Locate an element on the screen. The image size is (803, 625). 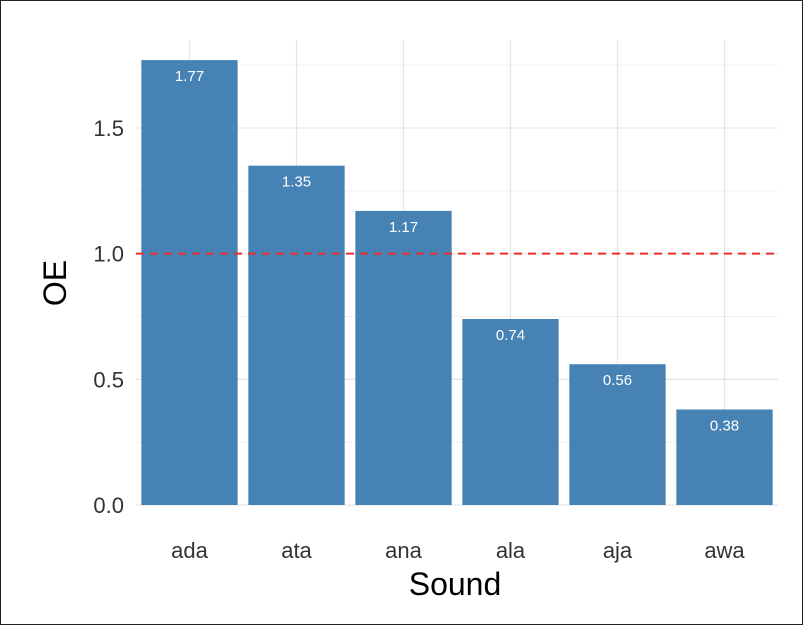
y-tick-label: 0.0 is located at coordinates (108, 505).